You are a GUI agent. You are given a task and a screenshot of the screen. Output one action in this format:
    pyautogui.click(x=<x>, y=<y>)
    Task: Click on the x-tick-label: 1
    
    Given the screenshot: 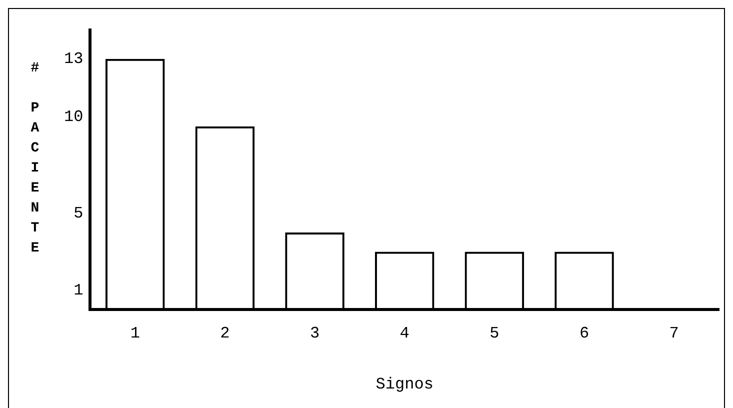 What is the action you would take?
    pyautogui.click(x=135, y=333)
    